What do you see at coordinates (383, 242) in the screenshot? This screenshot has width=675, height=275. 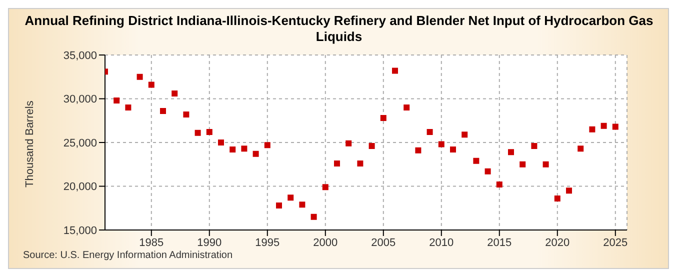 I see `x-tick-label: 2005` at bounding box center [383, 242].